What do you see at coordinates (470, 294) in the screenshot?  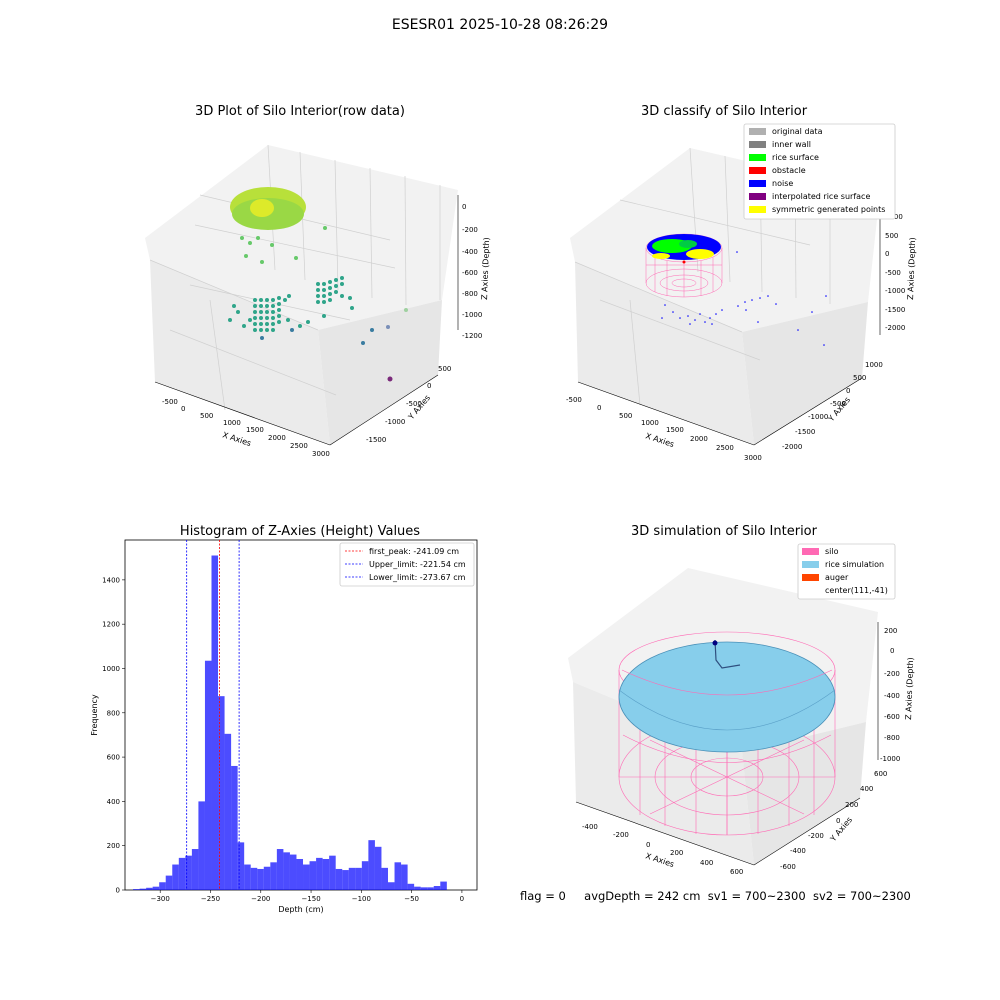 I see `raw-ztick: -800` at bounding box center [470, 294].